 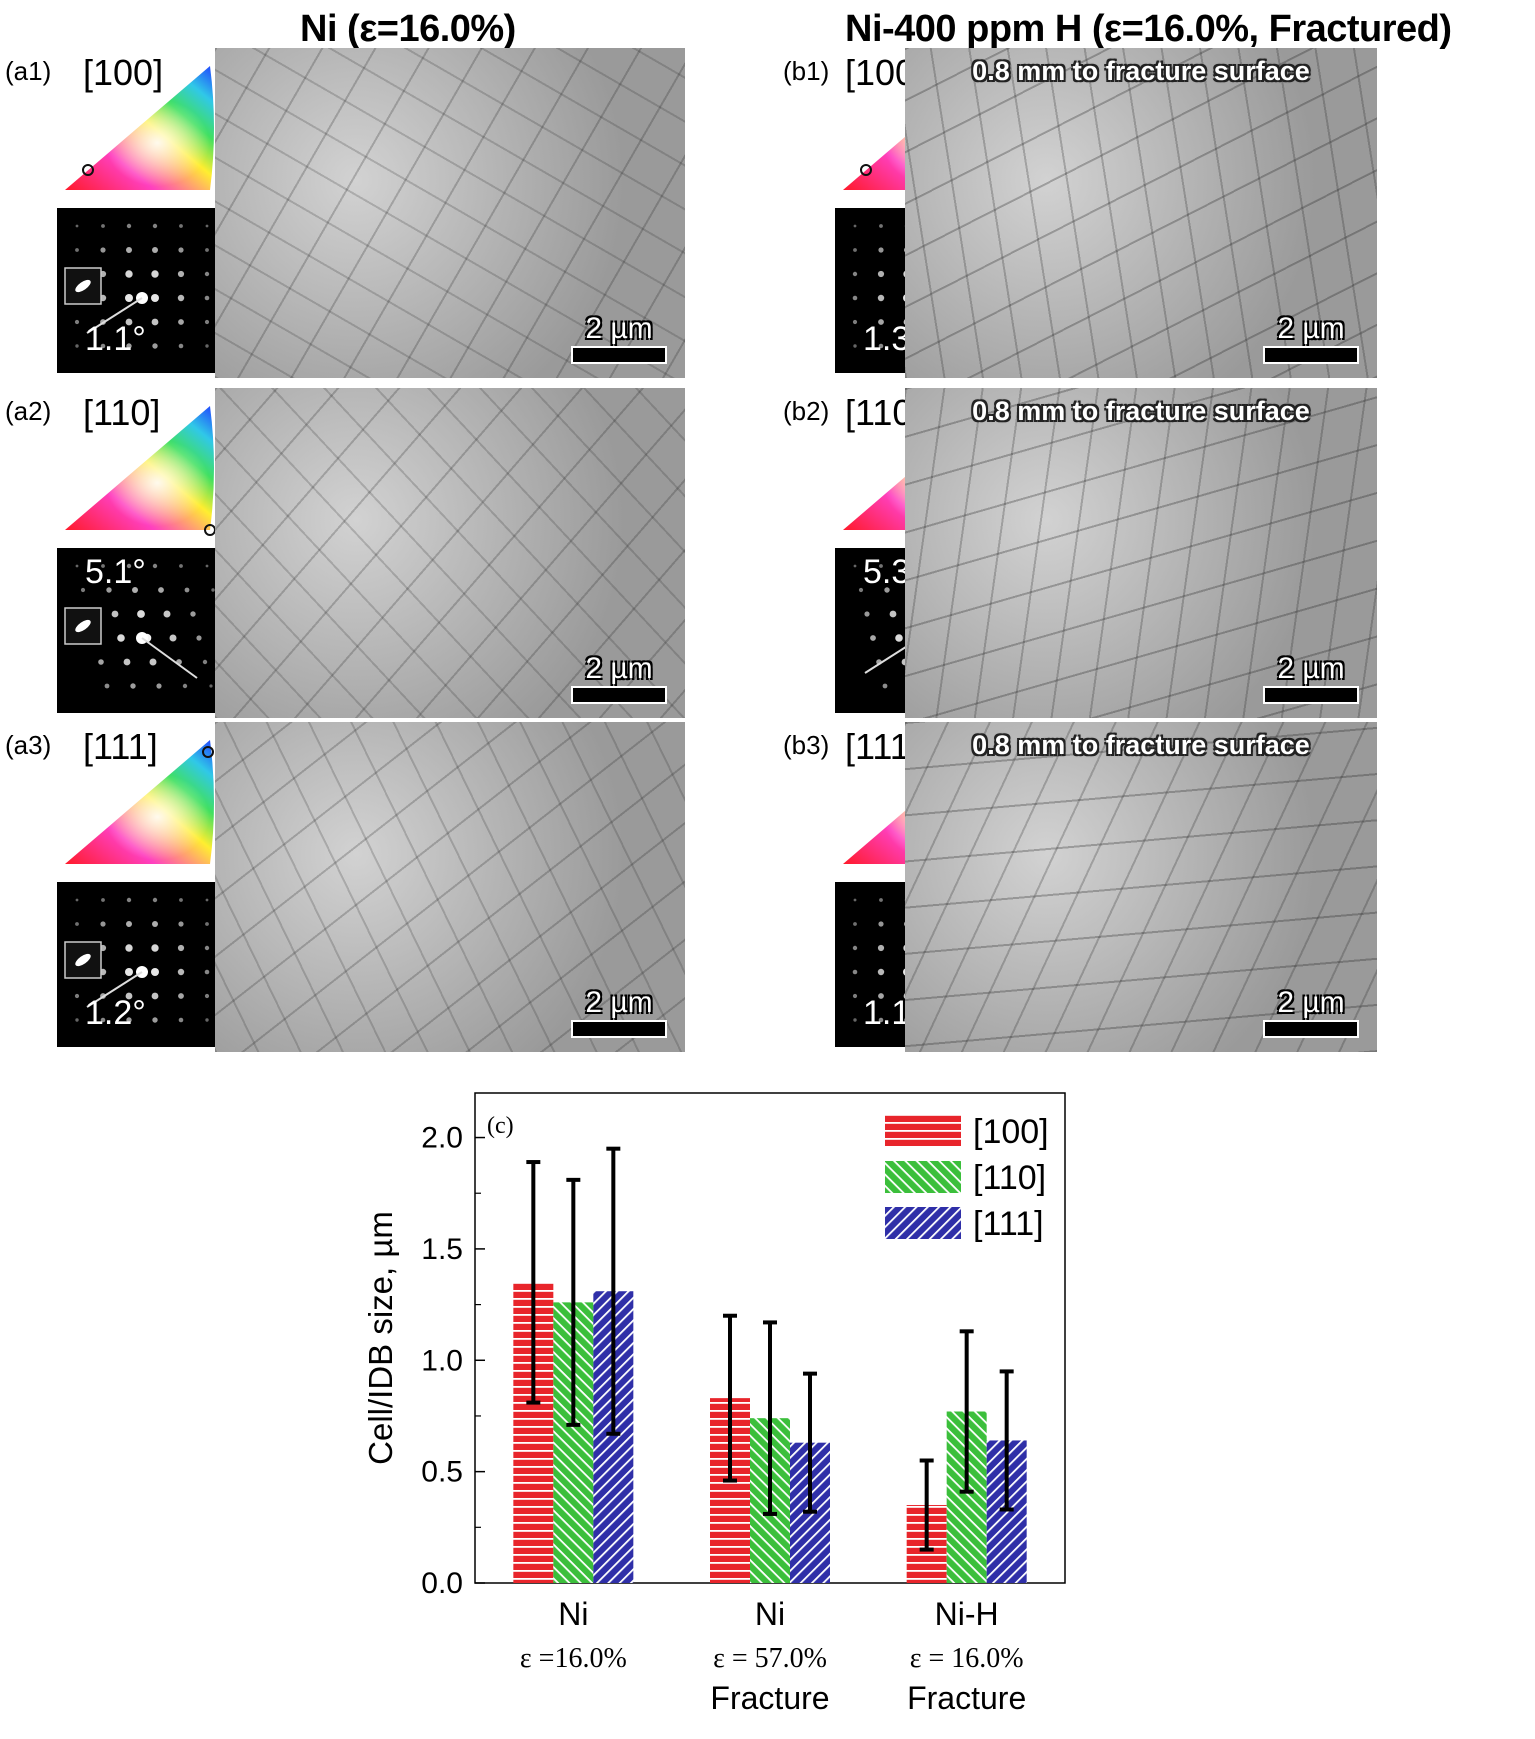 What do you see at coordinates (806, 71) in the screenshot?
I see `panel-label: (b1)` at bounding box center [806, 71].